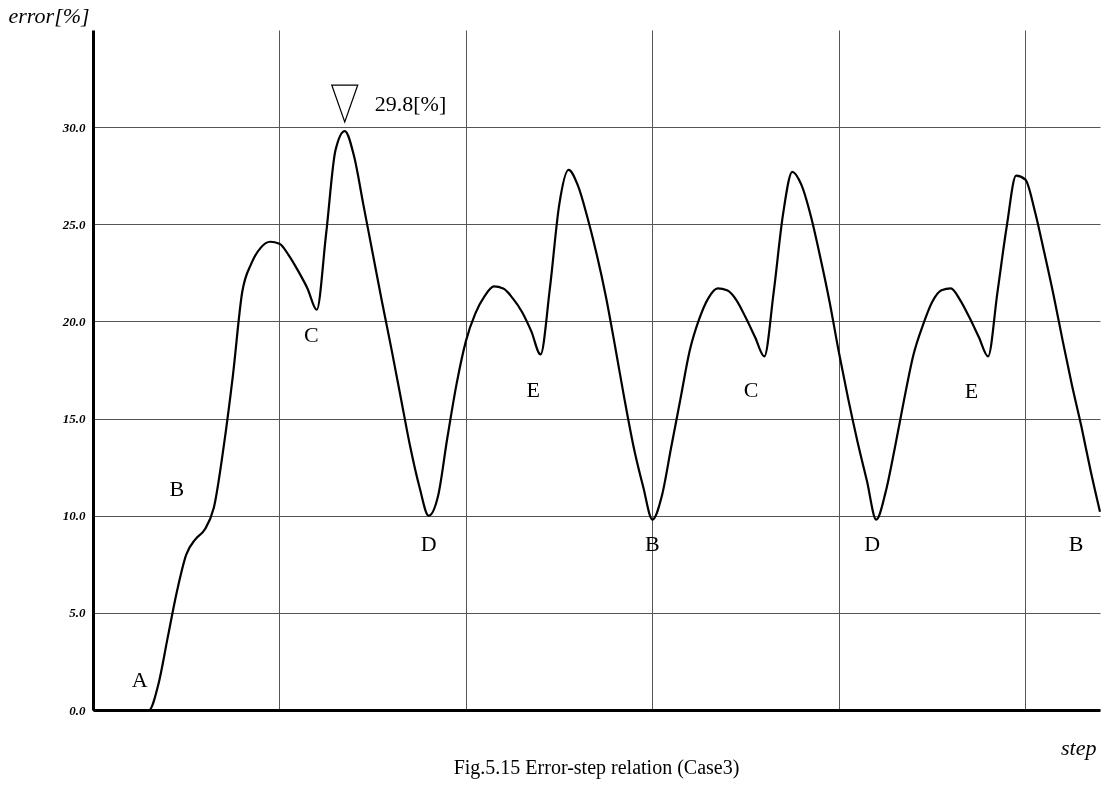 This screenshot has height=787, width=1108. I want to click on y-tick-label: 30.0, so click(73, 127).